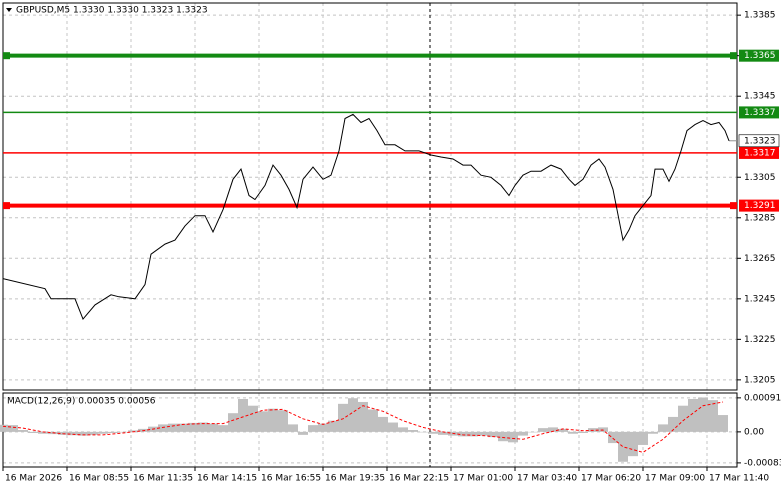 Image resolution: width=781 pixels, height=489 pixels. I want to click on x-tick-label: 16 Mar 11:35, so click(163, 479).